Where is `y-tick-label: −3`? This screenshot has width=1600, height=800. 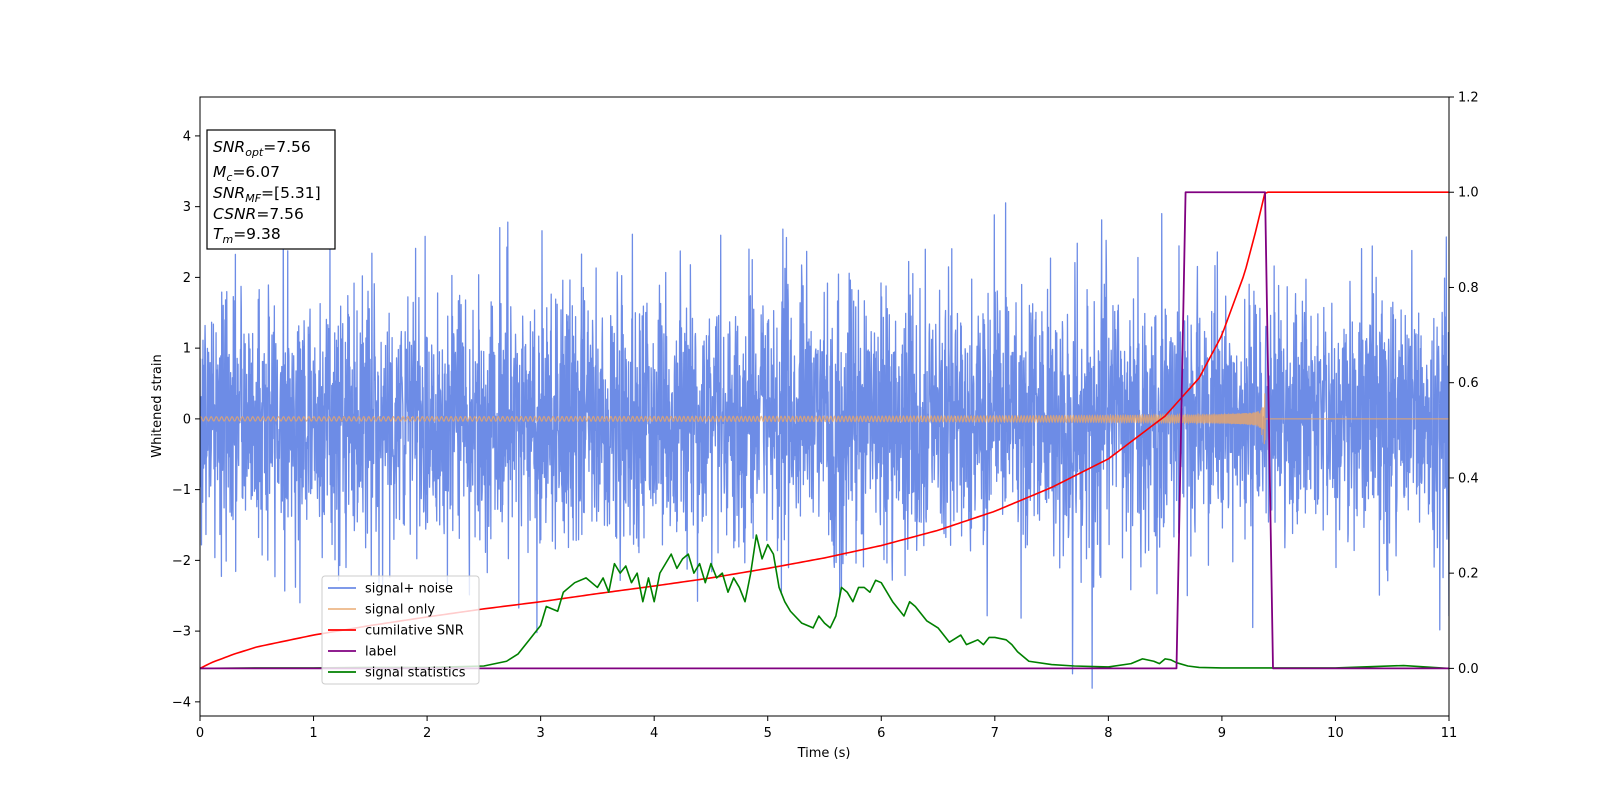 y-tick-label: −3 is located at coordinates (181, 632).